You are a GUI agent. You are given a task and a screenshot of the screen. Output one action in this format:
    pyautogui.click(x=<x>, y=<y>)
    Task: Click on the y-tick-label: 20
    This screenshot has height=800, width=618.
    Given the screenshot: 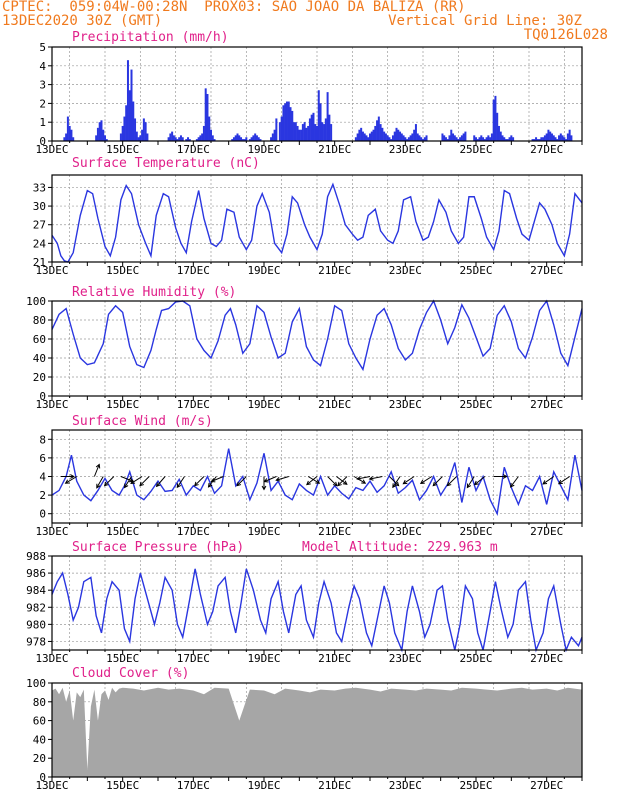 What is the action you would take?
    pyautogui.click(x=39, y=377)
    